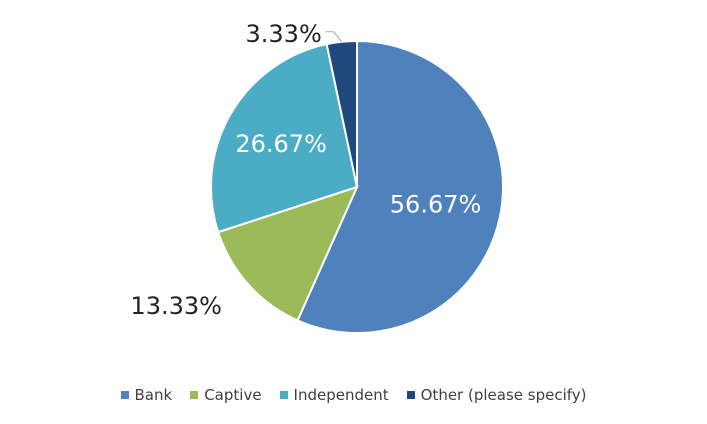 The width and height of the screenshot is (707, 424). Describe the element at coordinates (176, 306) in the screenshot. I see `data-label-captive: 13.33%` at that location.